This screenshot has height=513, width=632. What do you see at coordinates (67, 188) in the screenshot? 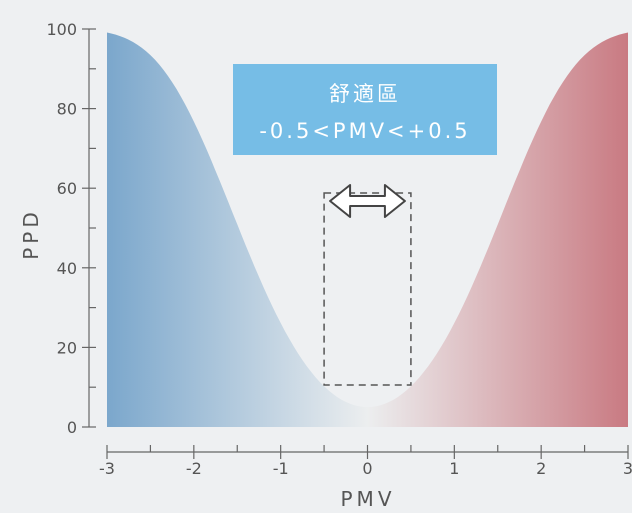
I see `y-tick-label: 60` at bounding box center [67, 188].